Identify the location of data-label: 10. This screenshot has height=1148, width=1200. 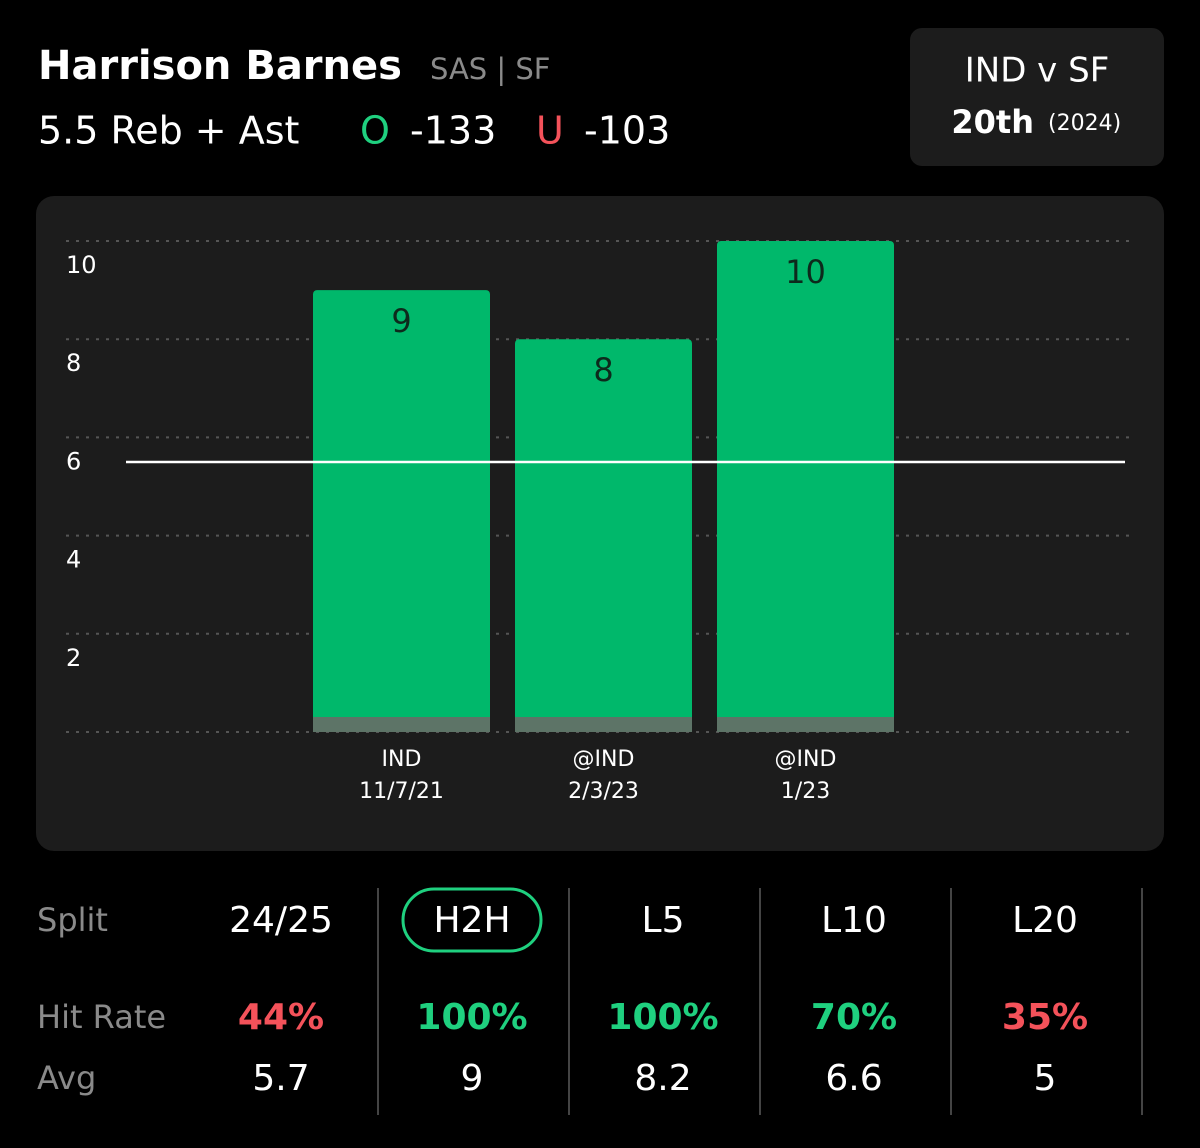
(805, 272).